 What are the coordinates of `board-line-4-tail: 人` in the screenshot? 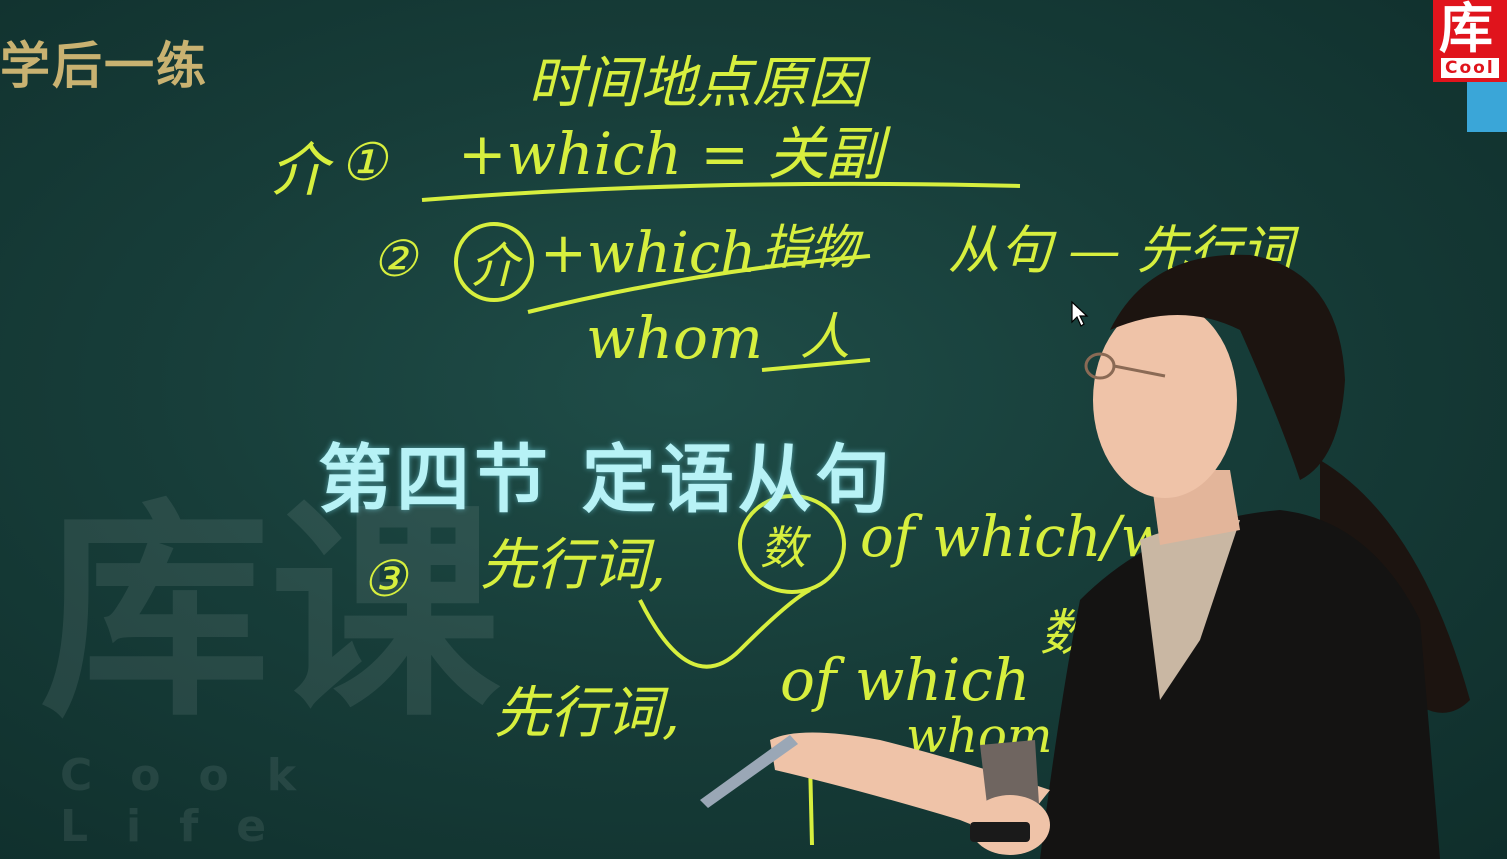 It's located at (825, 337).